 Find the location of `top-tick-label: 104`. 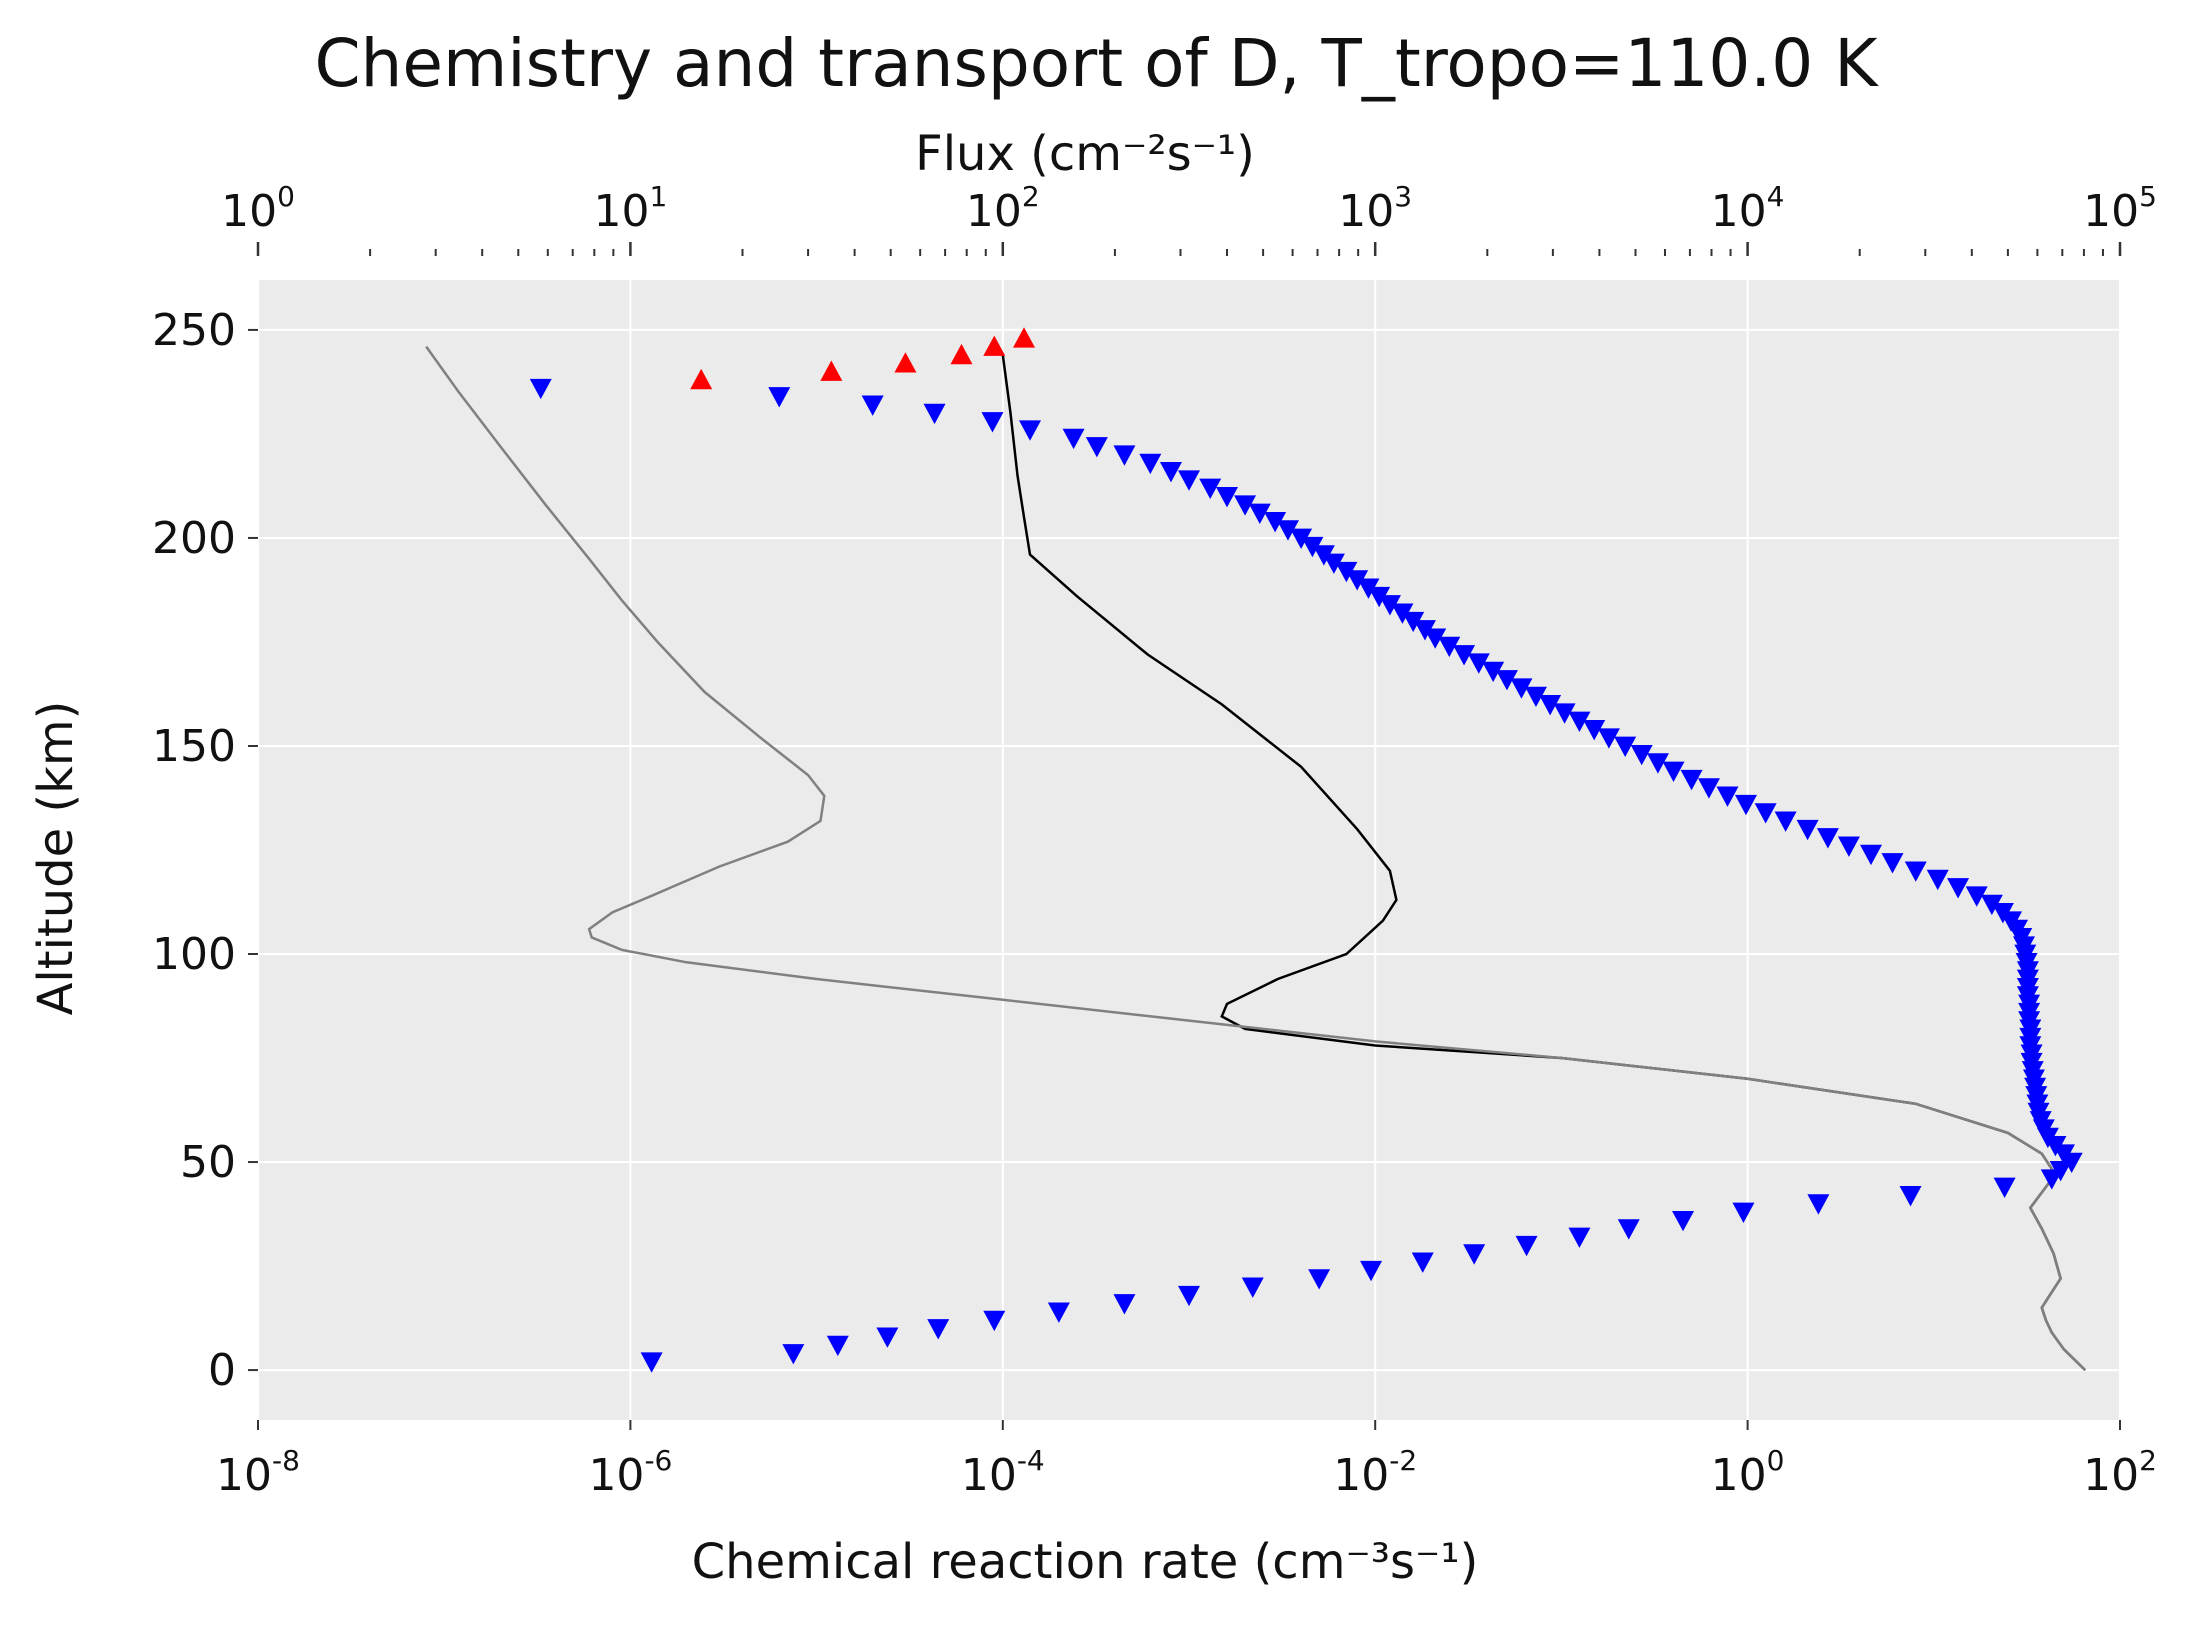

top-tick-label: 104 is located at coordinates (1748, 208).